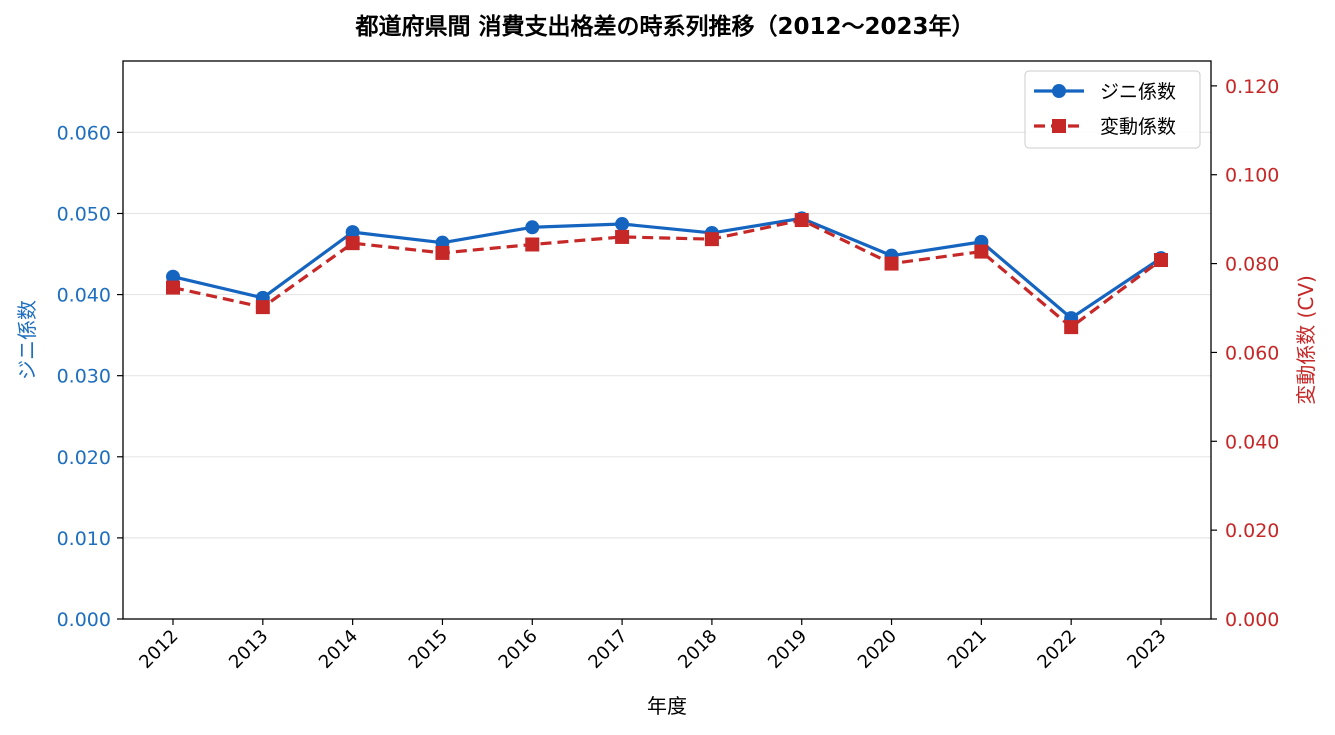 This screenshot has width=1335, height=735. I want to click on left-tick-label: 0.060, so click(84, 133).